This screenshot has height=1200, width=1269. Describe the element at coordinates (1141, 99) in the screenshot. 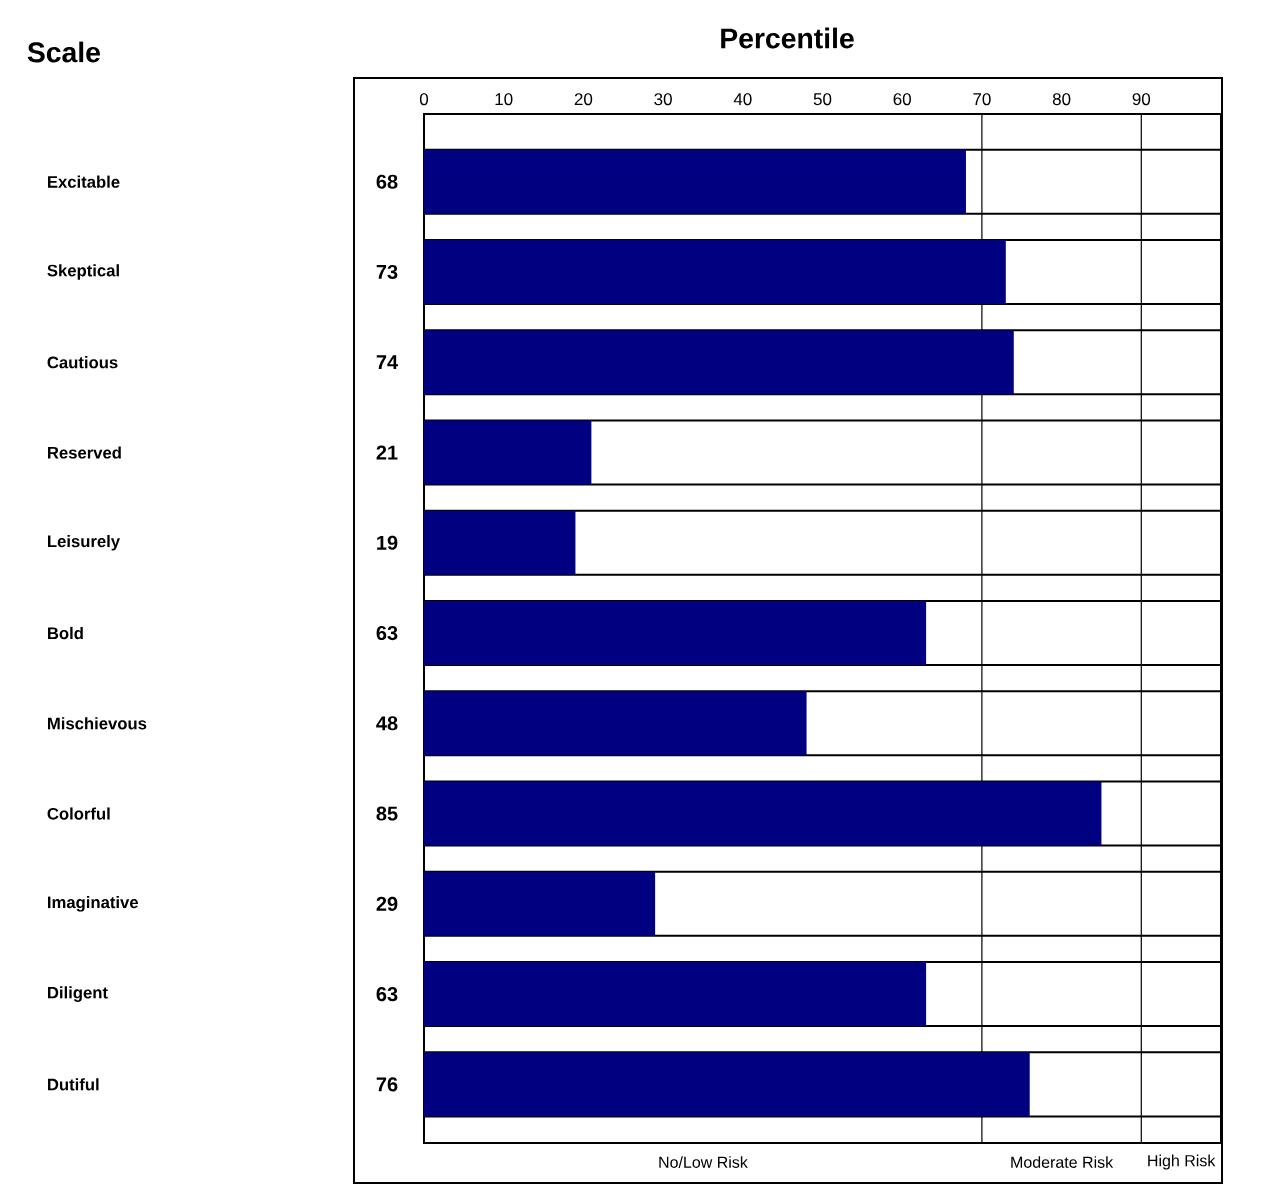

I see `x2-tick-label: 90` at that location.